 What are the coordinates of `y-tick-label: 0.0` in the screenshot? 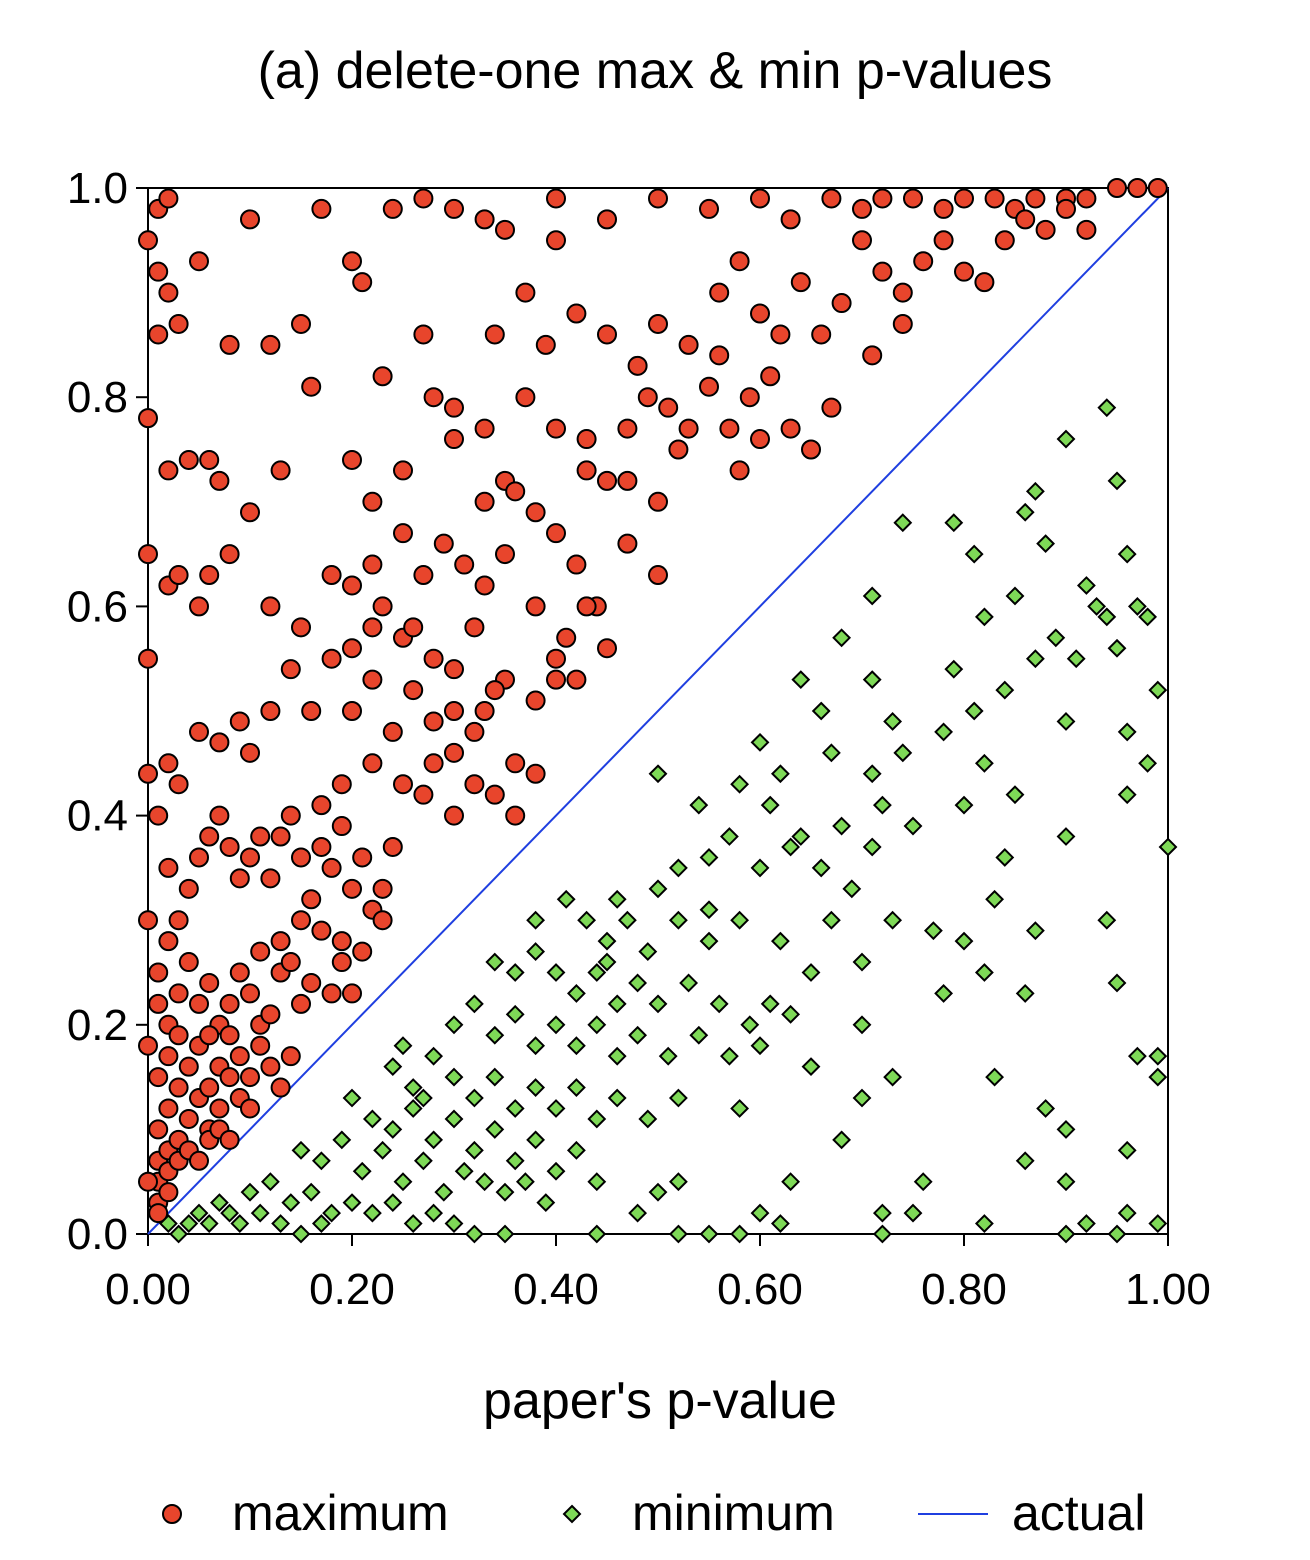 It's located at (97, 1234).